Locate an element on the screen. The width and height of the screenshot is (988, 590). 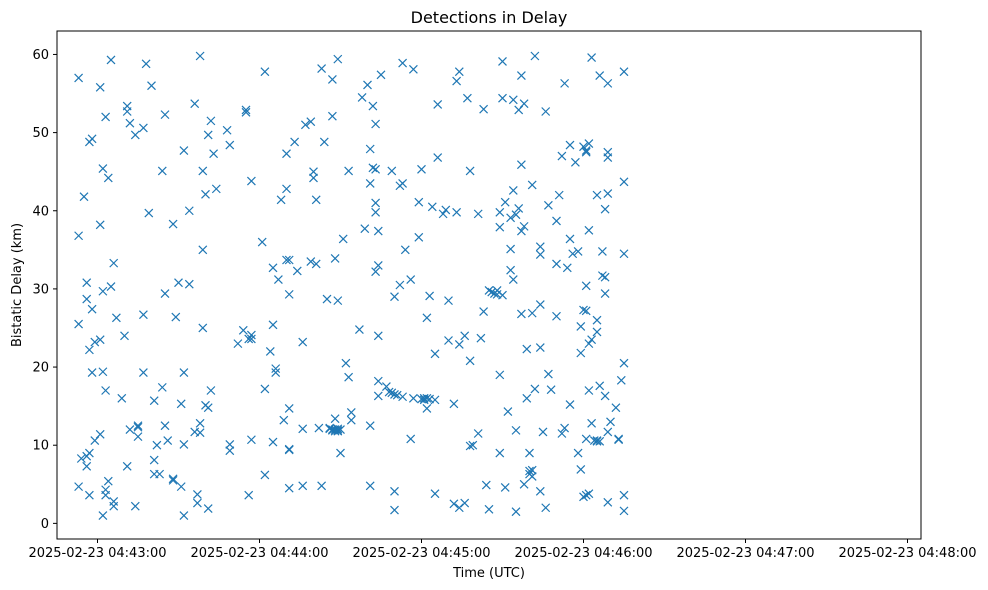
y-tick-label: 20 is located at coordinates (40, 368).